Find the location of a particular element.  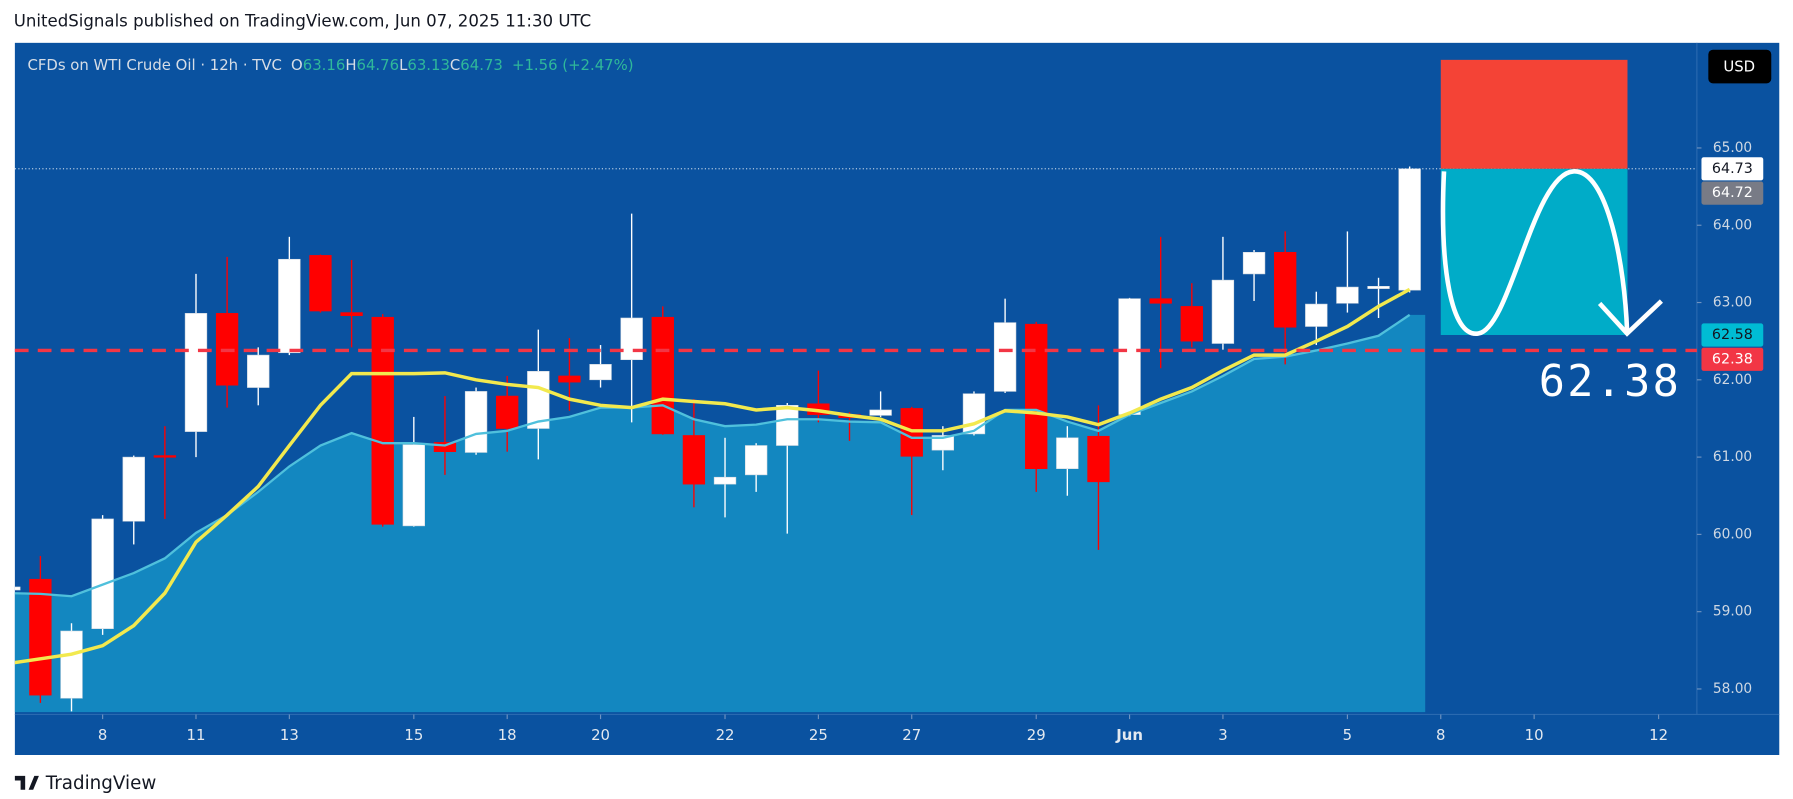

x-tick-label: Jun is located at coordinates (1129, 735).